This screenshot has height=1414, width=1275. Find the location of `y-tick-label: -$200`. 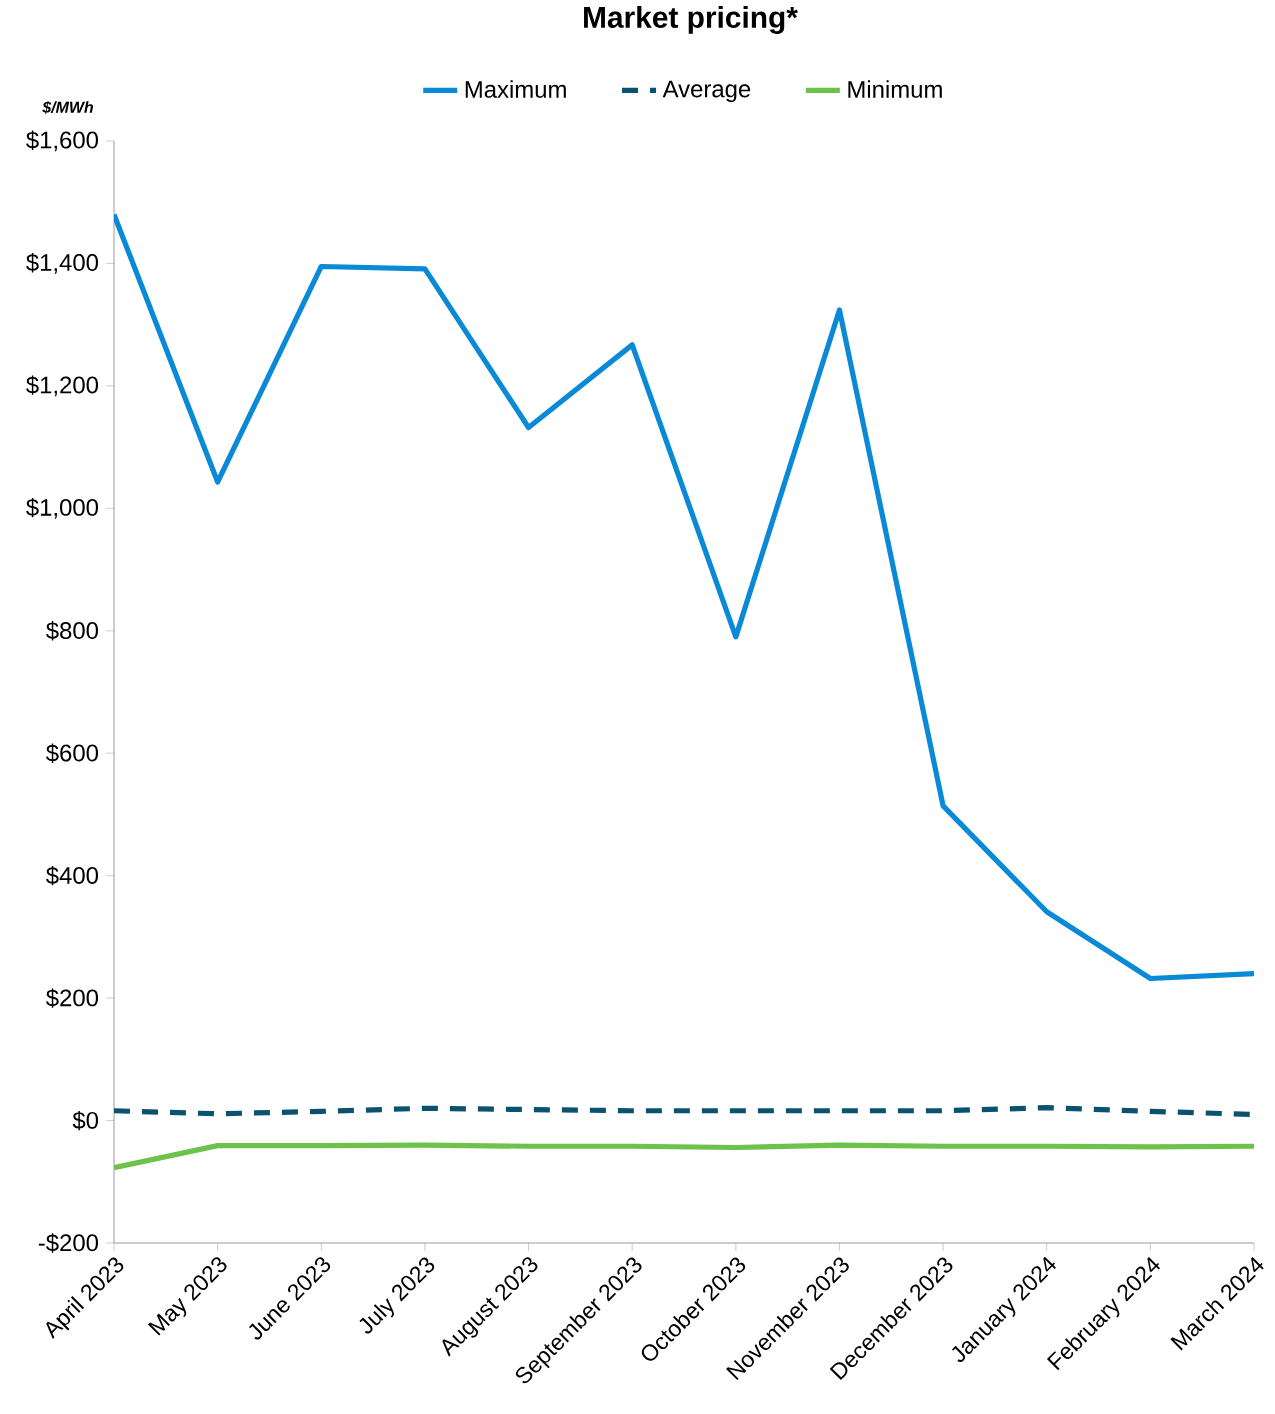

y-tick-label: -$200 is located at coordinates (68, 1243).